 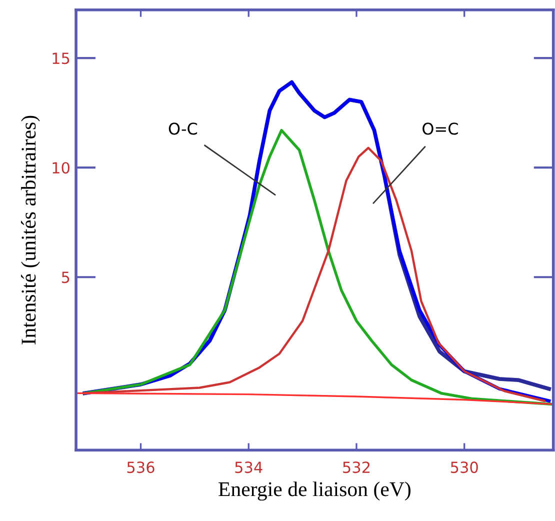 What do you see at coordinates (61, 58) in the screenshot?
I see `y-tick-label: 15` at bounding box center [61, 58].